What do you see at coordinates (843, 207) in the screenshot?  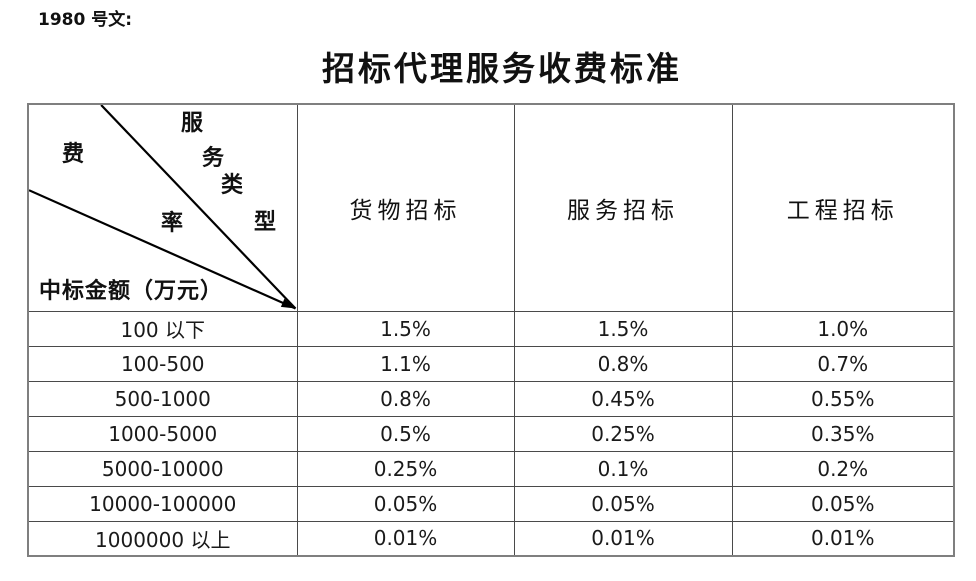 I see `column-header-engineering: 工程招标` at bounding box center [843, 207].